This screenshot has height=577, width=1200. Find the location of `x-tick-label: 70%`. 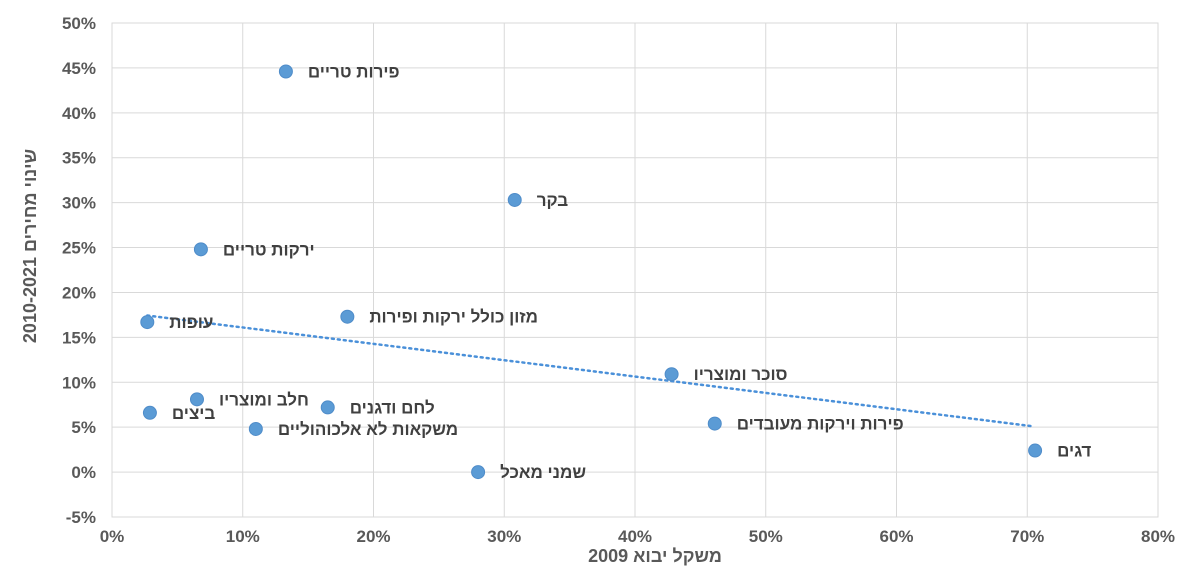

x-tick-label: 70% is located at coordinates (1027, 536).